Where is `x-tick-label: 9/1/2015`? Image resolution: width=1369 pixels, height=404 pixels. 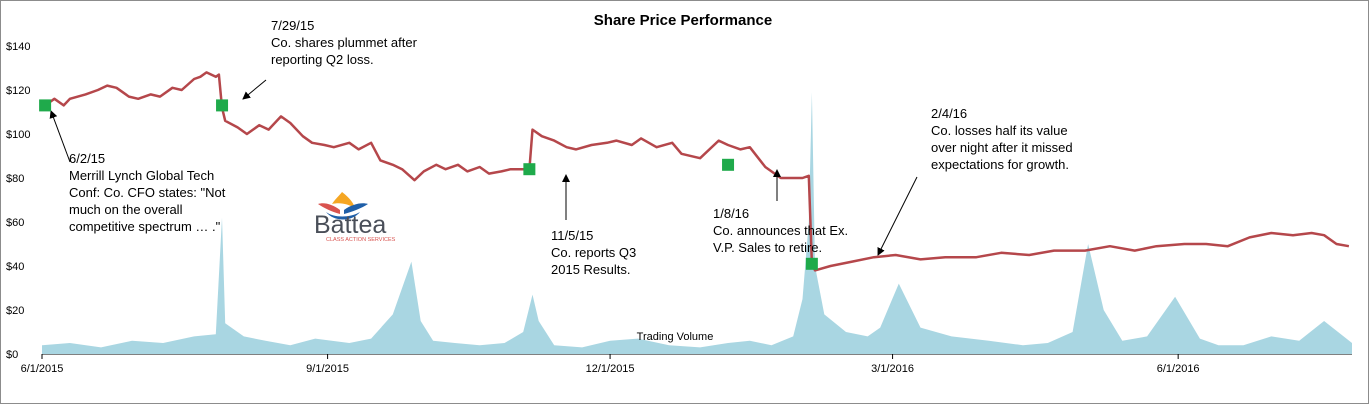
x-tick-label: 9/1/2015 is located at coordinates (327, 369).